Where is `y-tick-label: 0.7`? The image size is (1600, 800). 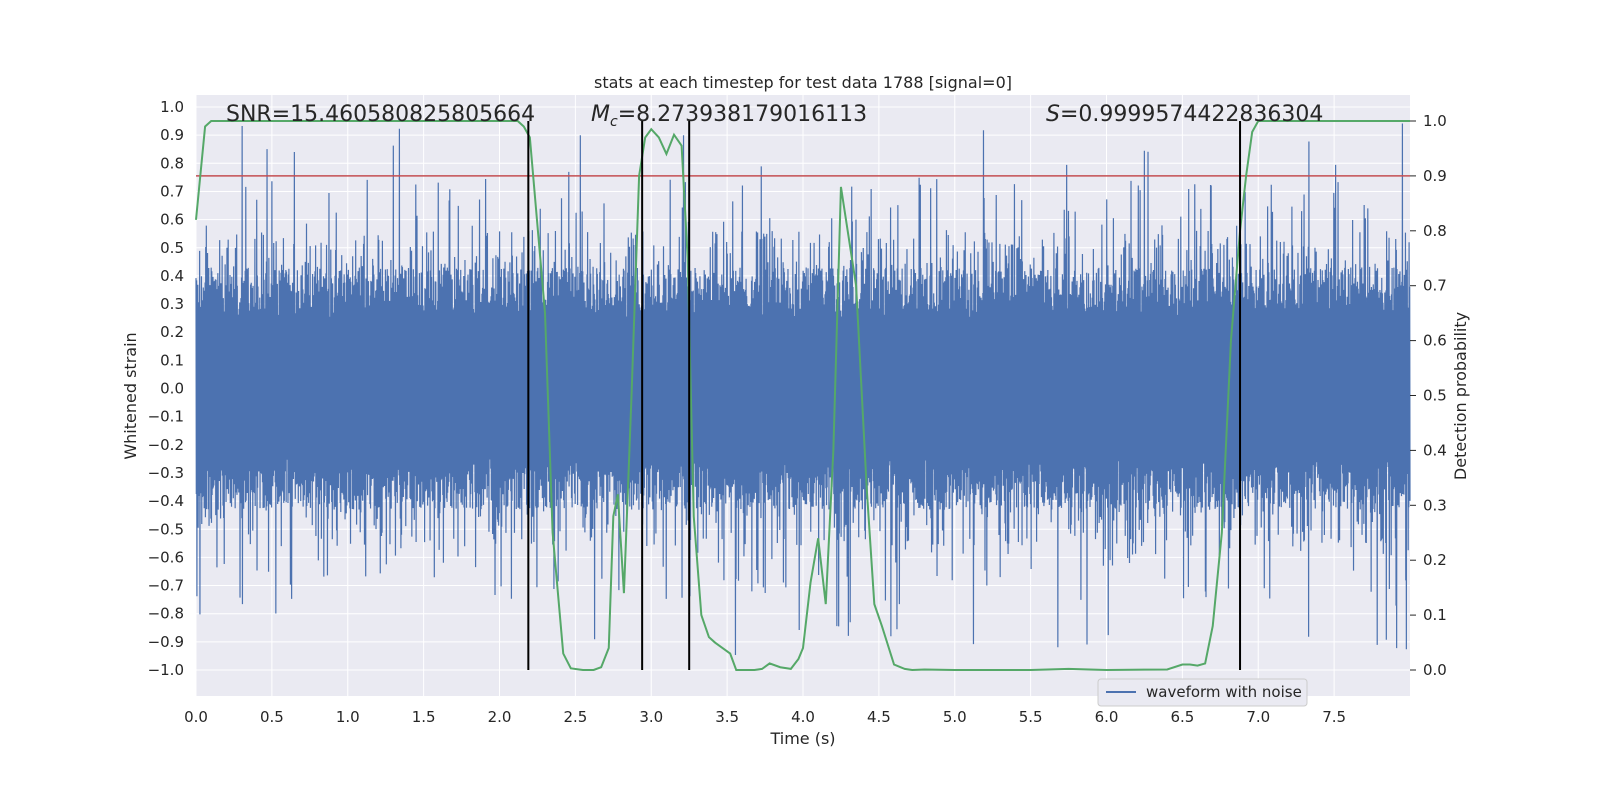 y-tick-label: 0.7 is located at coordinates (172, 191).